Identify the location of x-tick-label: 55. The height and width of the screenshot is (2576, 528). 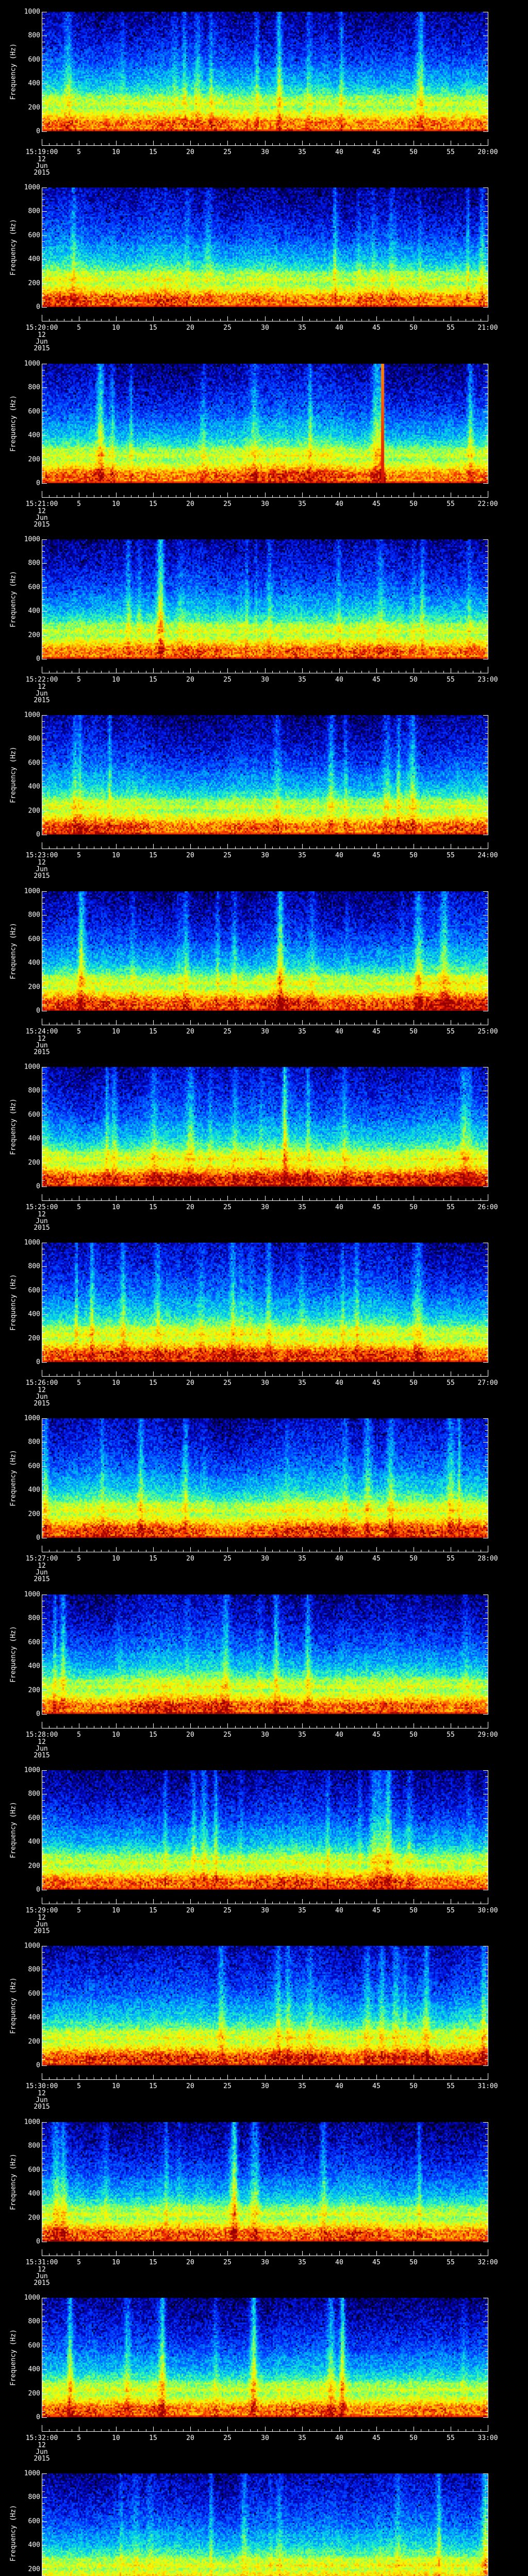
(451, 1207).